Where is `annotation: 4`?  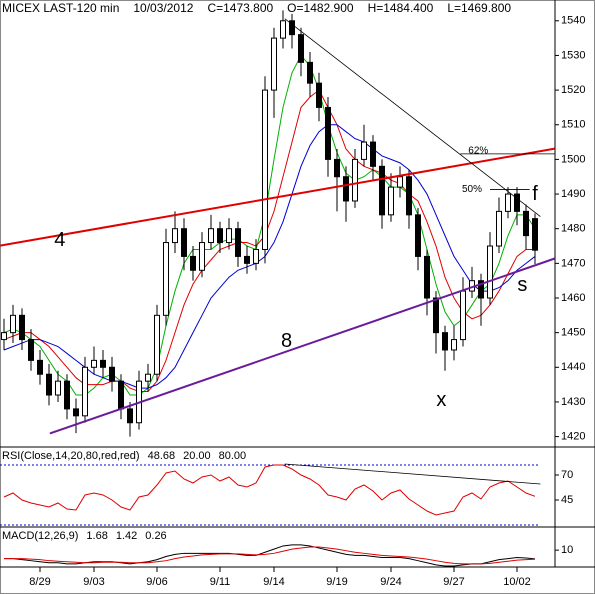 annotation: 4 is located at coordinates (59, 240).